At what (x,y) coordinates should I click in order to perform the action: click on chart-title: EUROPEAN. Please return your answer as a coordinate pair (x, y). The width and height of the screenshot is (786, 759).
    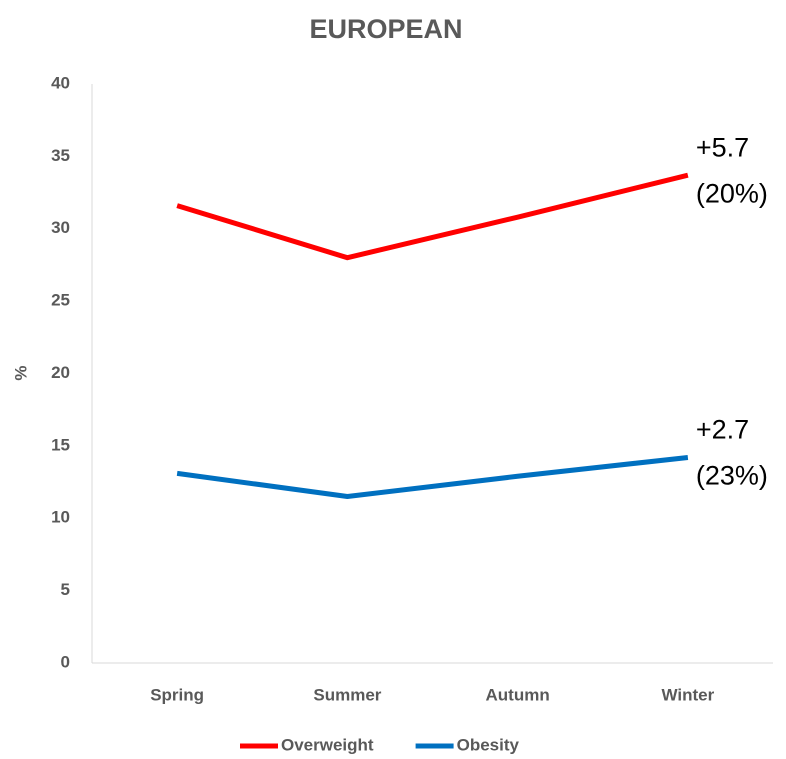
    Looking at the image, I should click on (385, 29).